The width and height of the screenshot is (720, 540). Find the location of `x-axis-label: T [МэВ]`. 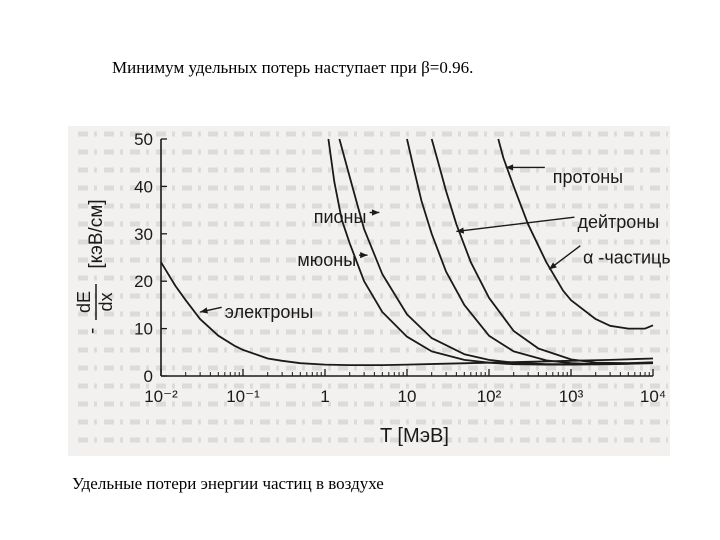

x-axis-label: T [МэВ] is located at coordinates (414, 436).